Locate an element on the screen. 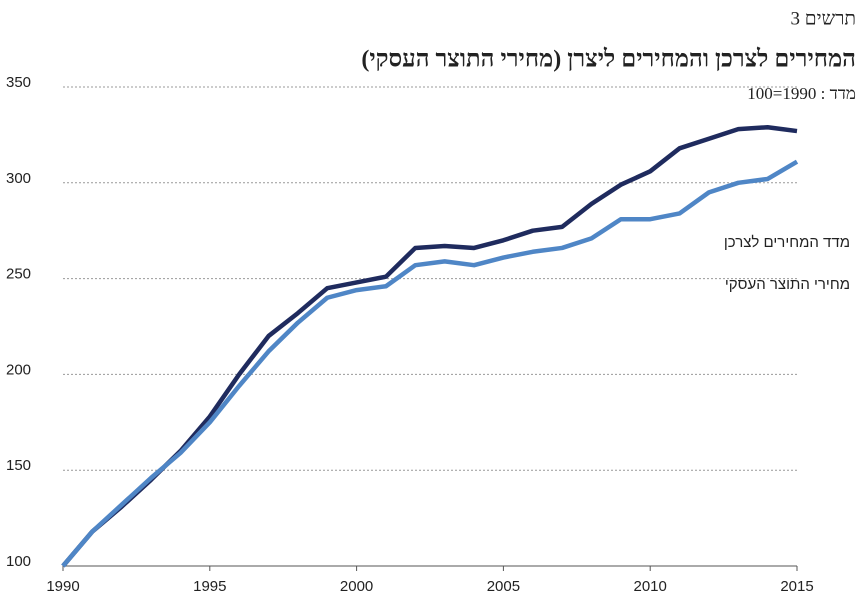 The height and width of the screenshot is (595, 864). x-tick-label: 1995 is located at coordinates (209, 586).